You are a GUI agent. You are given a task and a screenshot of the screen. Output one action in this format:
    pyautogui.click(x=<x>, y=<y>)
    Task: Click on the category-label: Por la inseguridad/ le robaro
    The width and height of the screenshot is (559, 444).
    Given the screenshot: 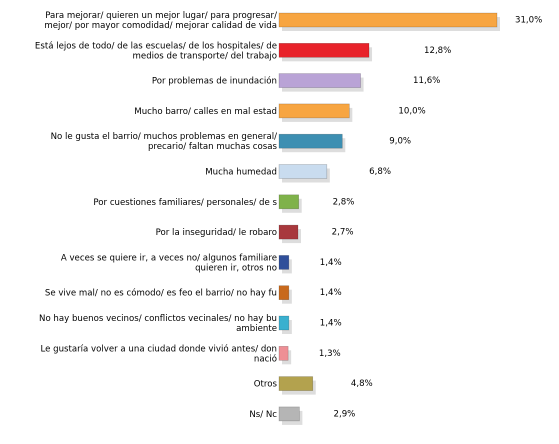 What is the action you would take?
    pyautogui.click(x=216, y=233)
    